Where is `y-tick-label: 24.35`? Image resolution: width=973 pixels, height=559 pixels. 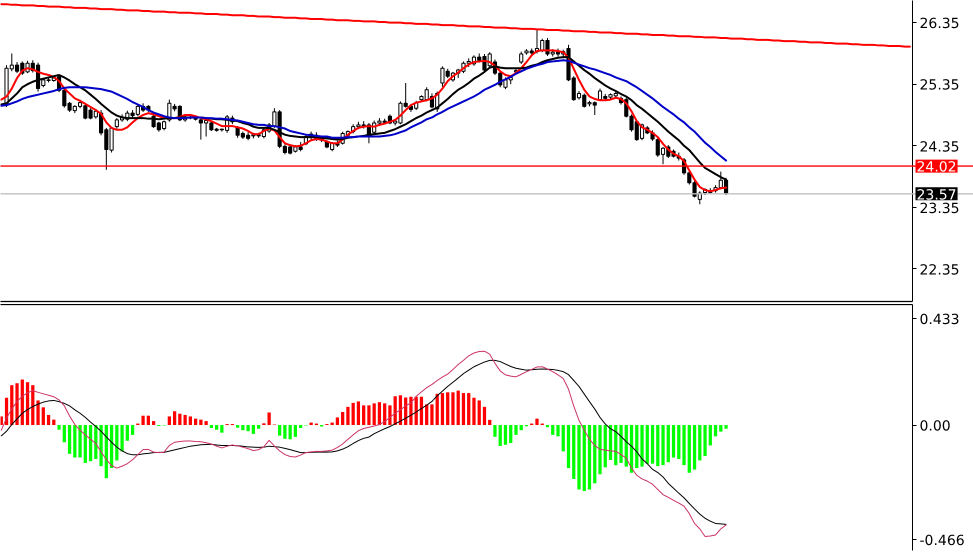
y-tick-label: 24.35 is located at coordinates (940, 147).